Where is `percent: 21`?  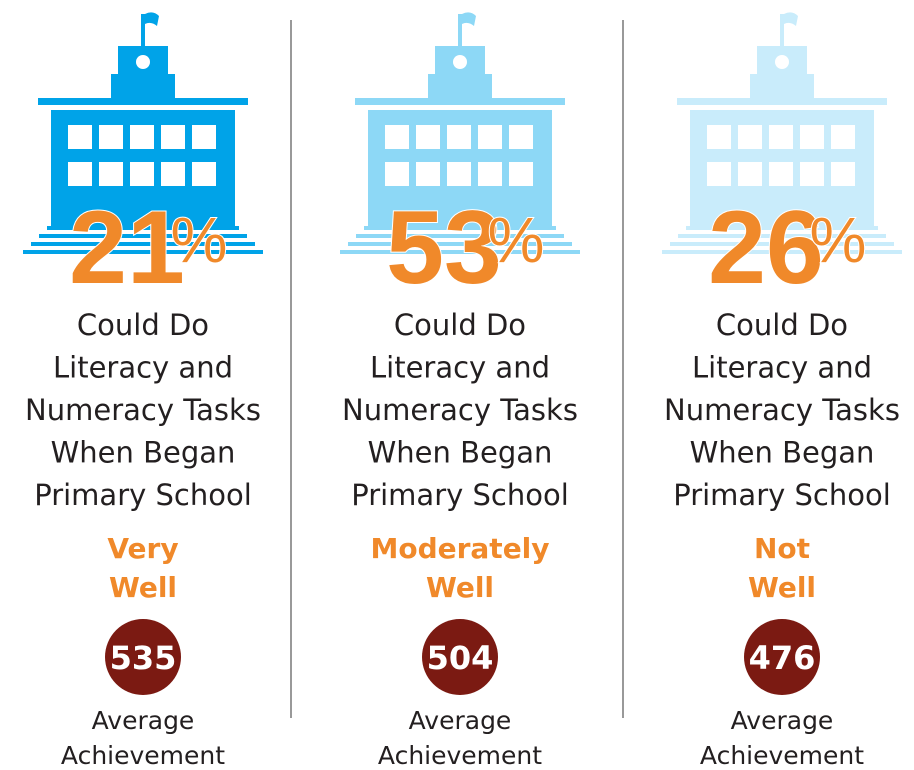 percent: 21 is located at coordinates (127, 248).